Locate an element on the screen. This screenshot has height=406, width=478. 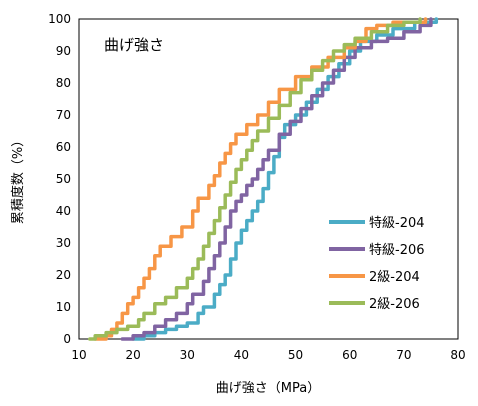
x-tick-label: 20 is located at coordinates (133, 355).